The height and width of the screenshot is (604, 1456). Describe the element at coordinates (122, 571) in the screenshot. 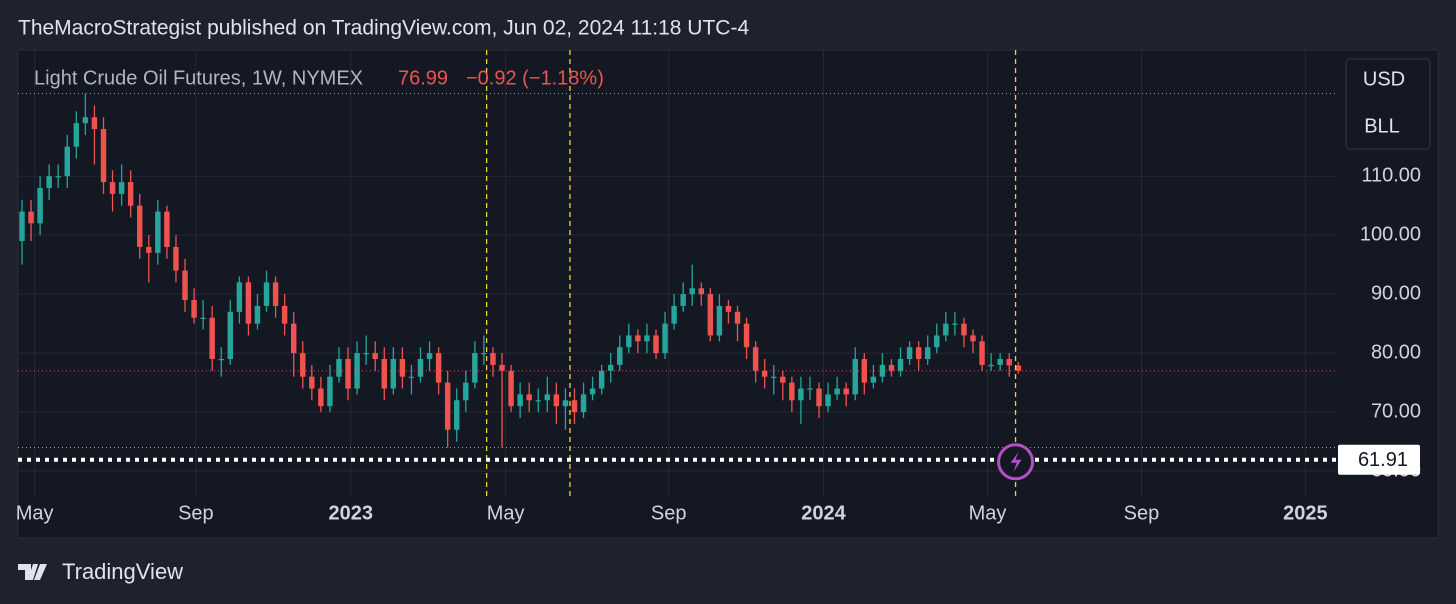

I see `brand-name: TradingView` at that location.